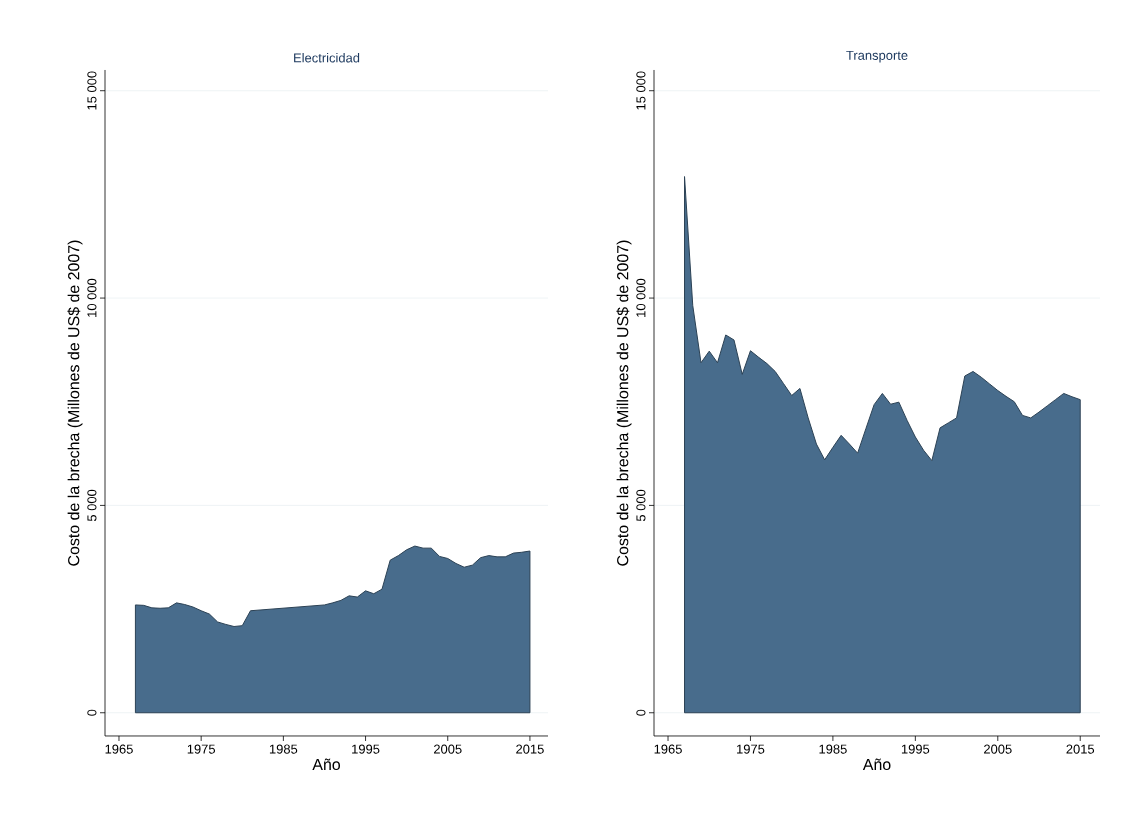  What do you see at coordinates (327, 57) in the screenshot?
I see `chart-title: Electricidad` at bounding box center [327, 57].